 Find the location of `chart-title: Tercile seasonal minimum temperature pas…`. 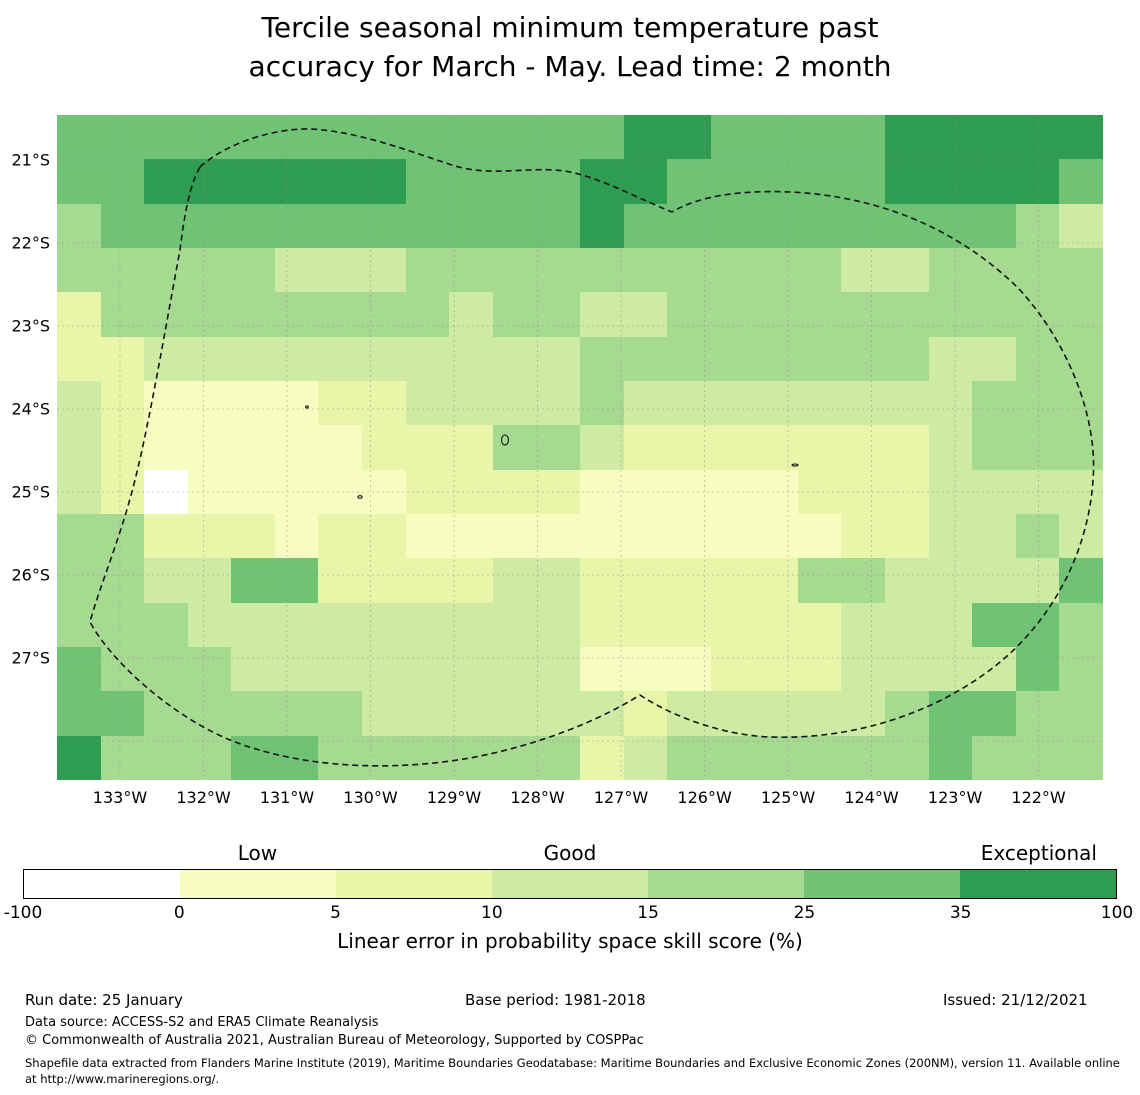

chart-title: Tercile seasonal minimum temperature pas… is located at coordinates (570, 47).